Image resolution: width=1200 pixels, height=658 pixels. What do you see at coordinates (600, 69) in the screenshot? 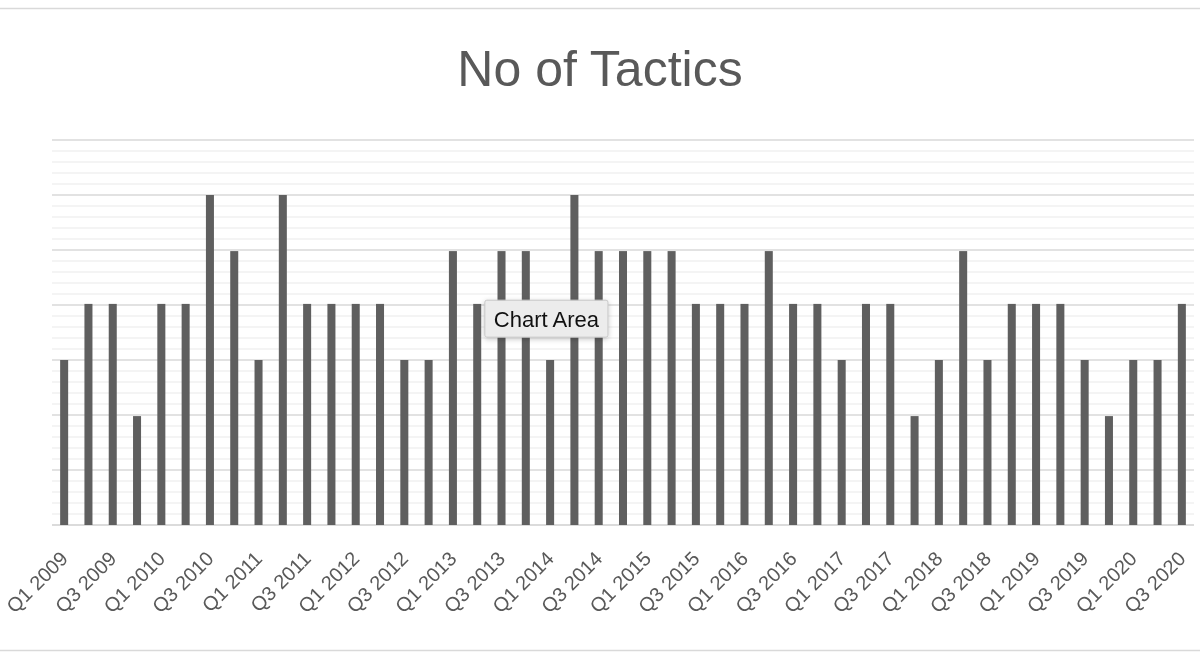
I see `chart-title: No of Tactics` at bounding box center [600, 69].